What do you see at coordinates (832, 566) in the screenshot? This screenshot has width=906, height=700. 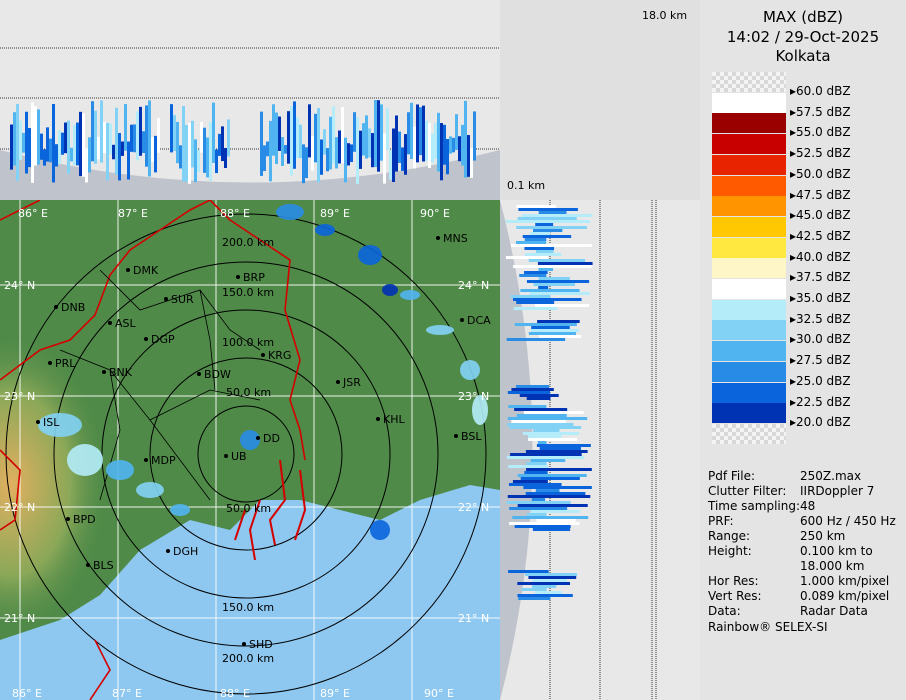 I see `info-value: 18.000 km` at bounding box center [832, 566].